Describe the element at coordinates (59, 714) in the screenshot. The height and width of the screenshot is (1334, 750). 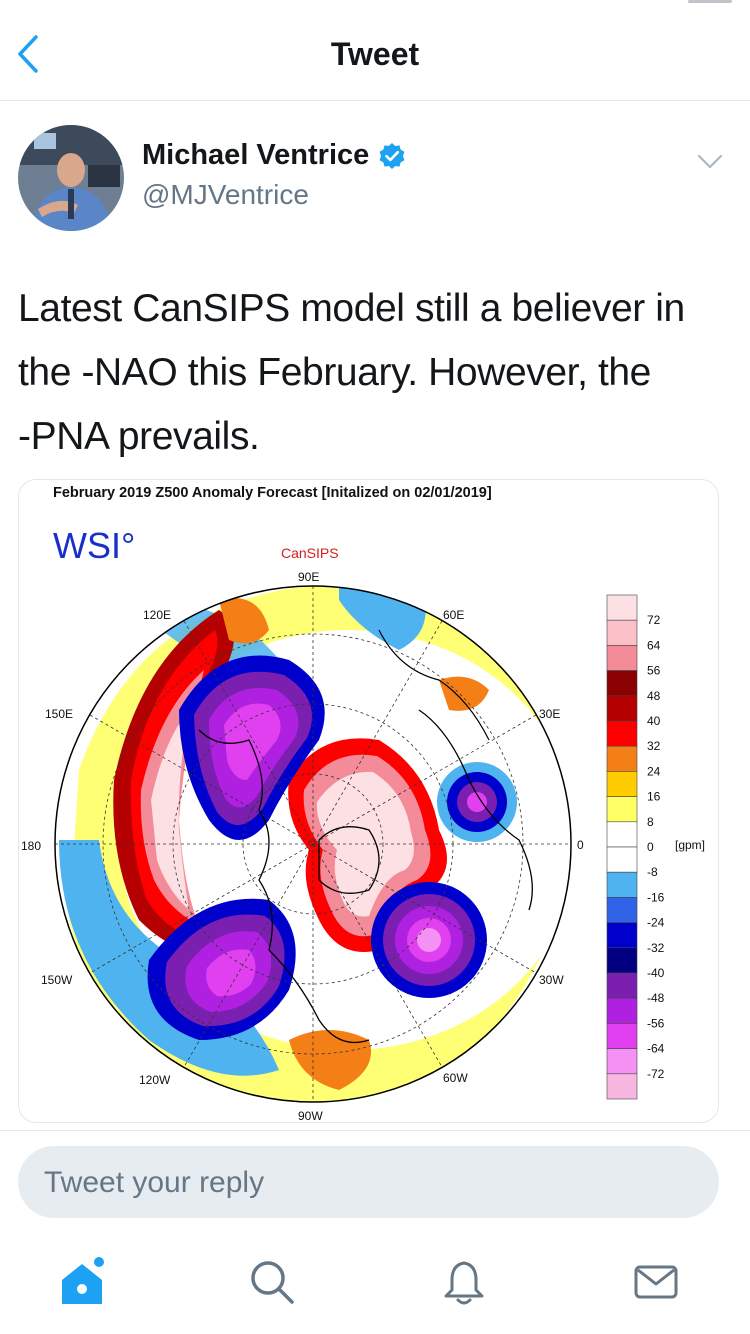
I see `lon-label: 150E` at that location.